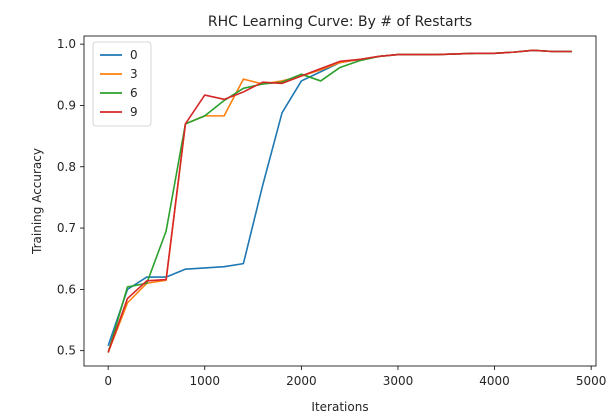  Describe the element at coordinates (339, 407) in the screenshot. I see `x-axis-title: Iterations` at that location.